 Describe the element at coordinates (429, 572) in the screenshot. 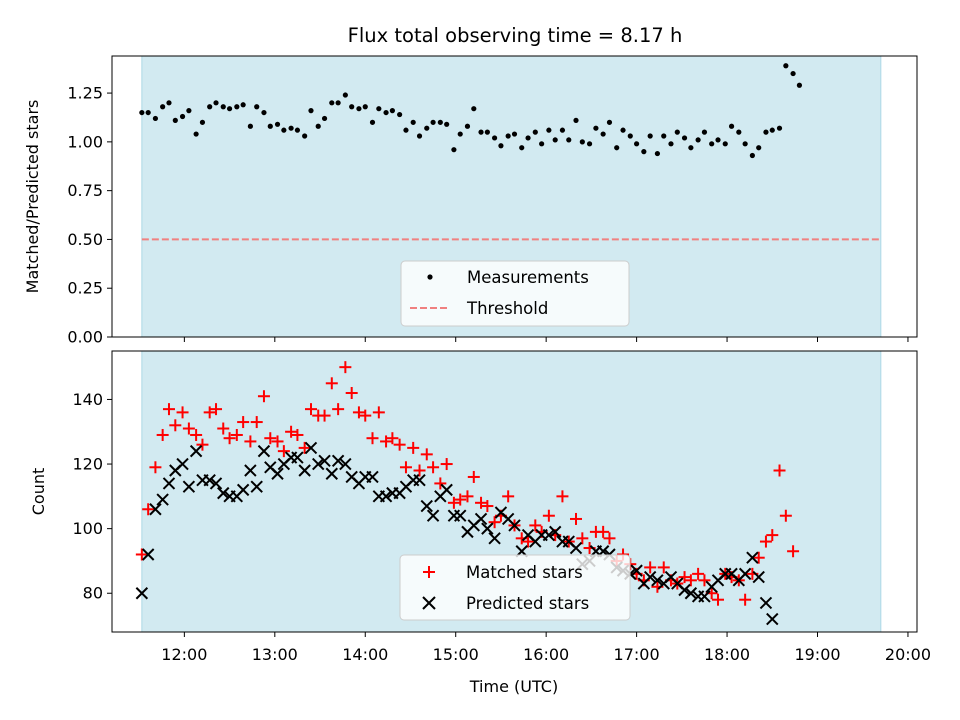

I see `legend-marker-matched` at that location.